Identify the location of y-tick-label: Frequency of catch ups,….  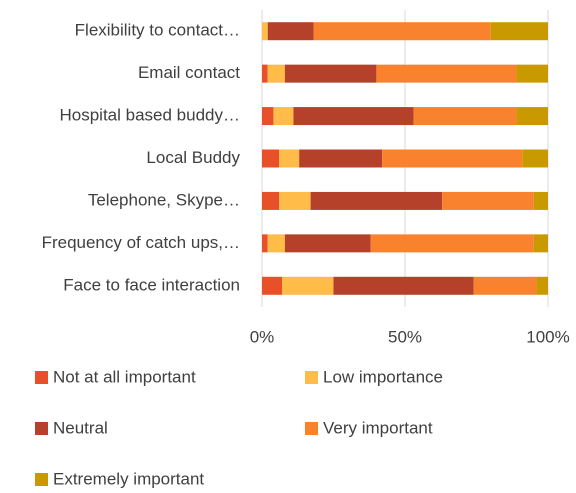
(141, 242).